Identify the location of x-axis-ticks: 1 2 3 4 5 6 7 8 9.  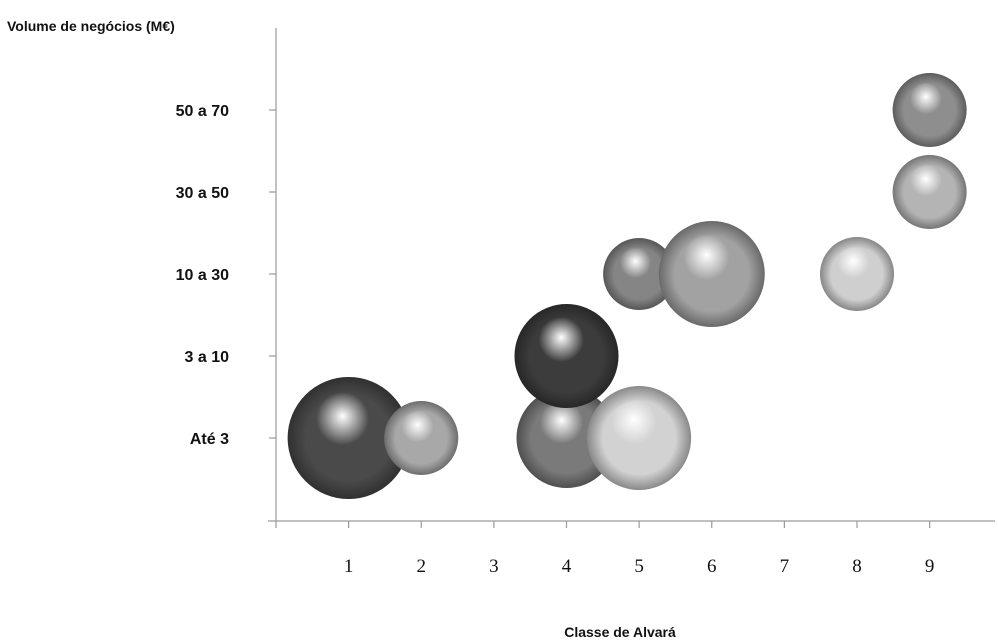
(605, 549).